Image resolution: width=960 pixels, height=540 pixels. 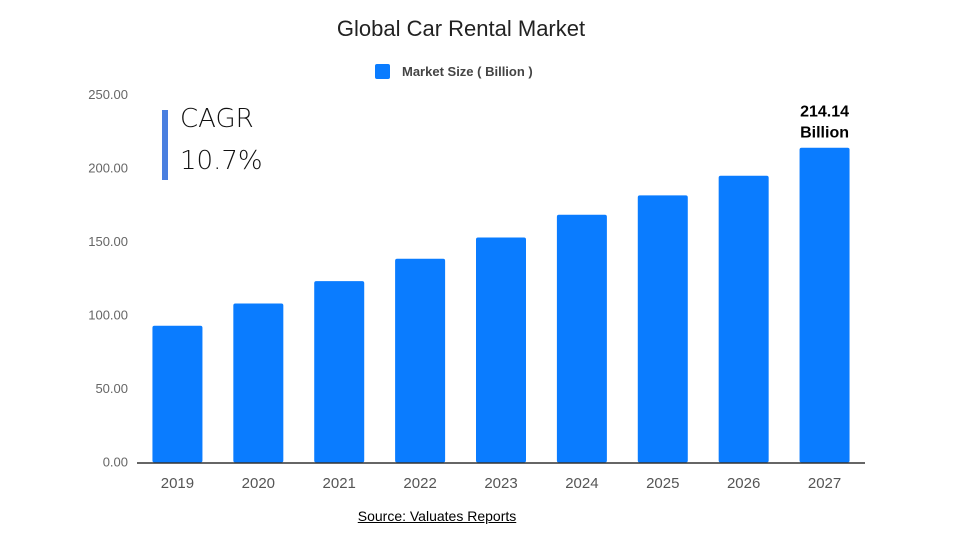 I want to click on data-label-unit: Billion, so click(x=824, y=133).